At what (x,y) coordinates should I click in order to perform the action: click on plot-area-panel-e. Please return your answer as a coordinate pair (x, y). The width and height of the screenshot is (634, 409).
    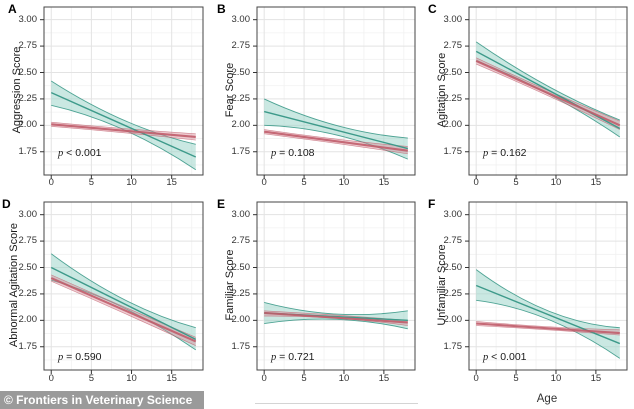
    Looking at the image, I should click on (334, 287).